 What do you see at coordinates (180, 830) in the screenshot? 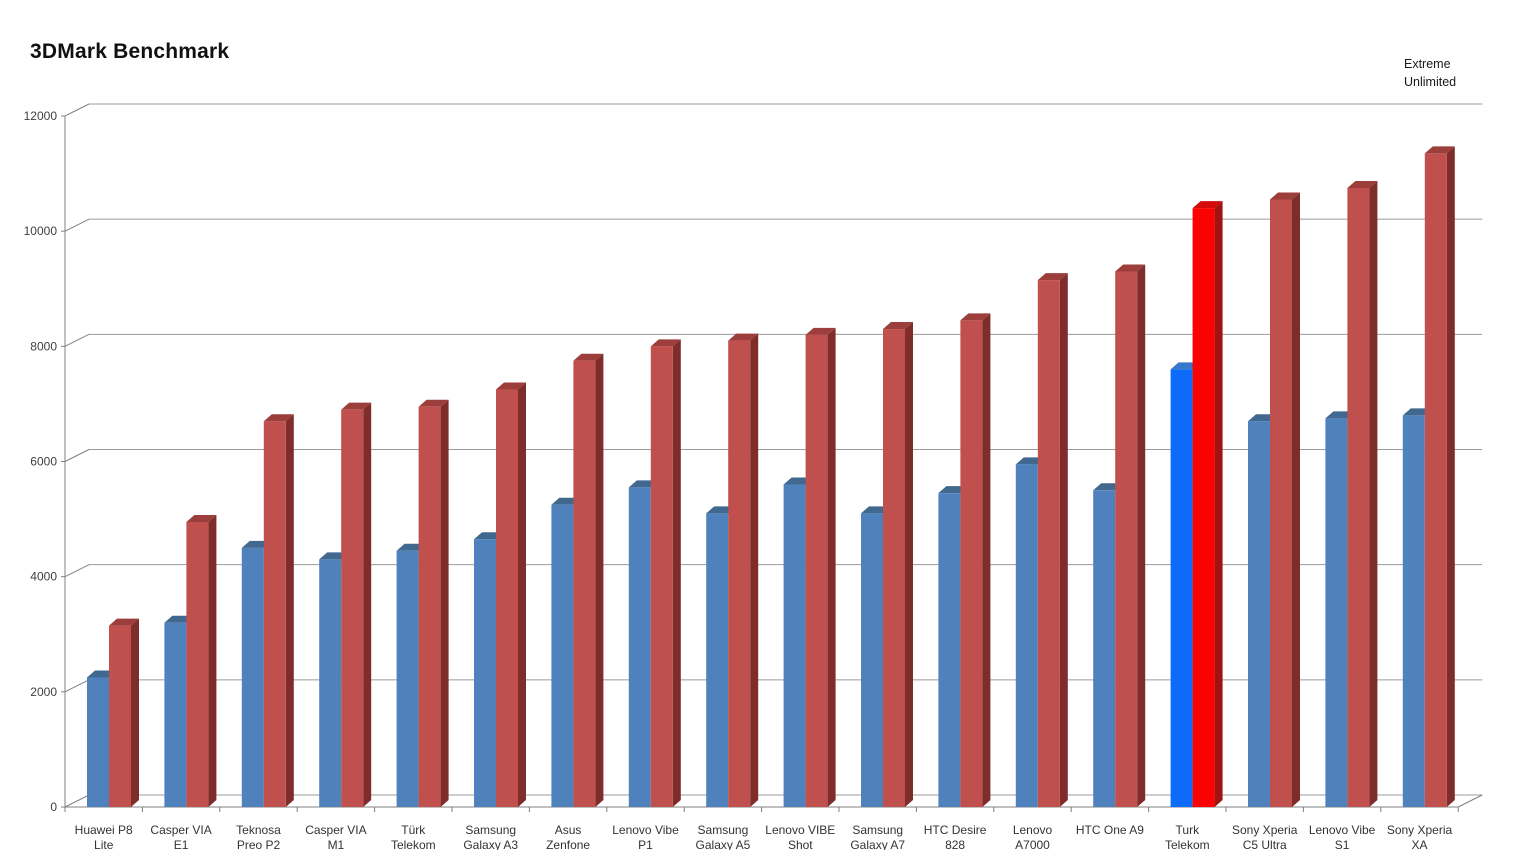
I see `category-label-1: Casper VIA` at bounding box center [180, 830].